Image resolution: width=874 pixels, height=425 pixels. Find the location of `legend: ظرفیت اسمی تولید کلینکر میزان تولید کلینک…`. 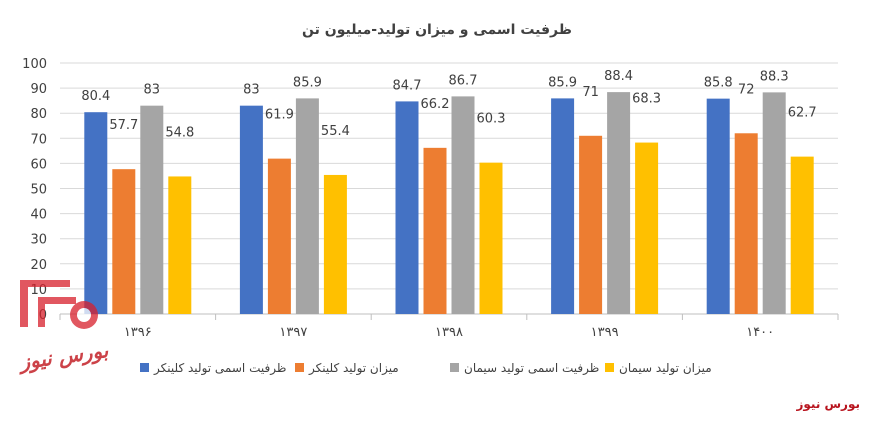

legend: ظرفیت اسمی تولید کلینکر میزان تولید کلینک… is located at coordinates (426, 368).